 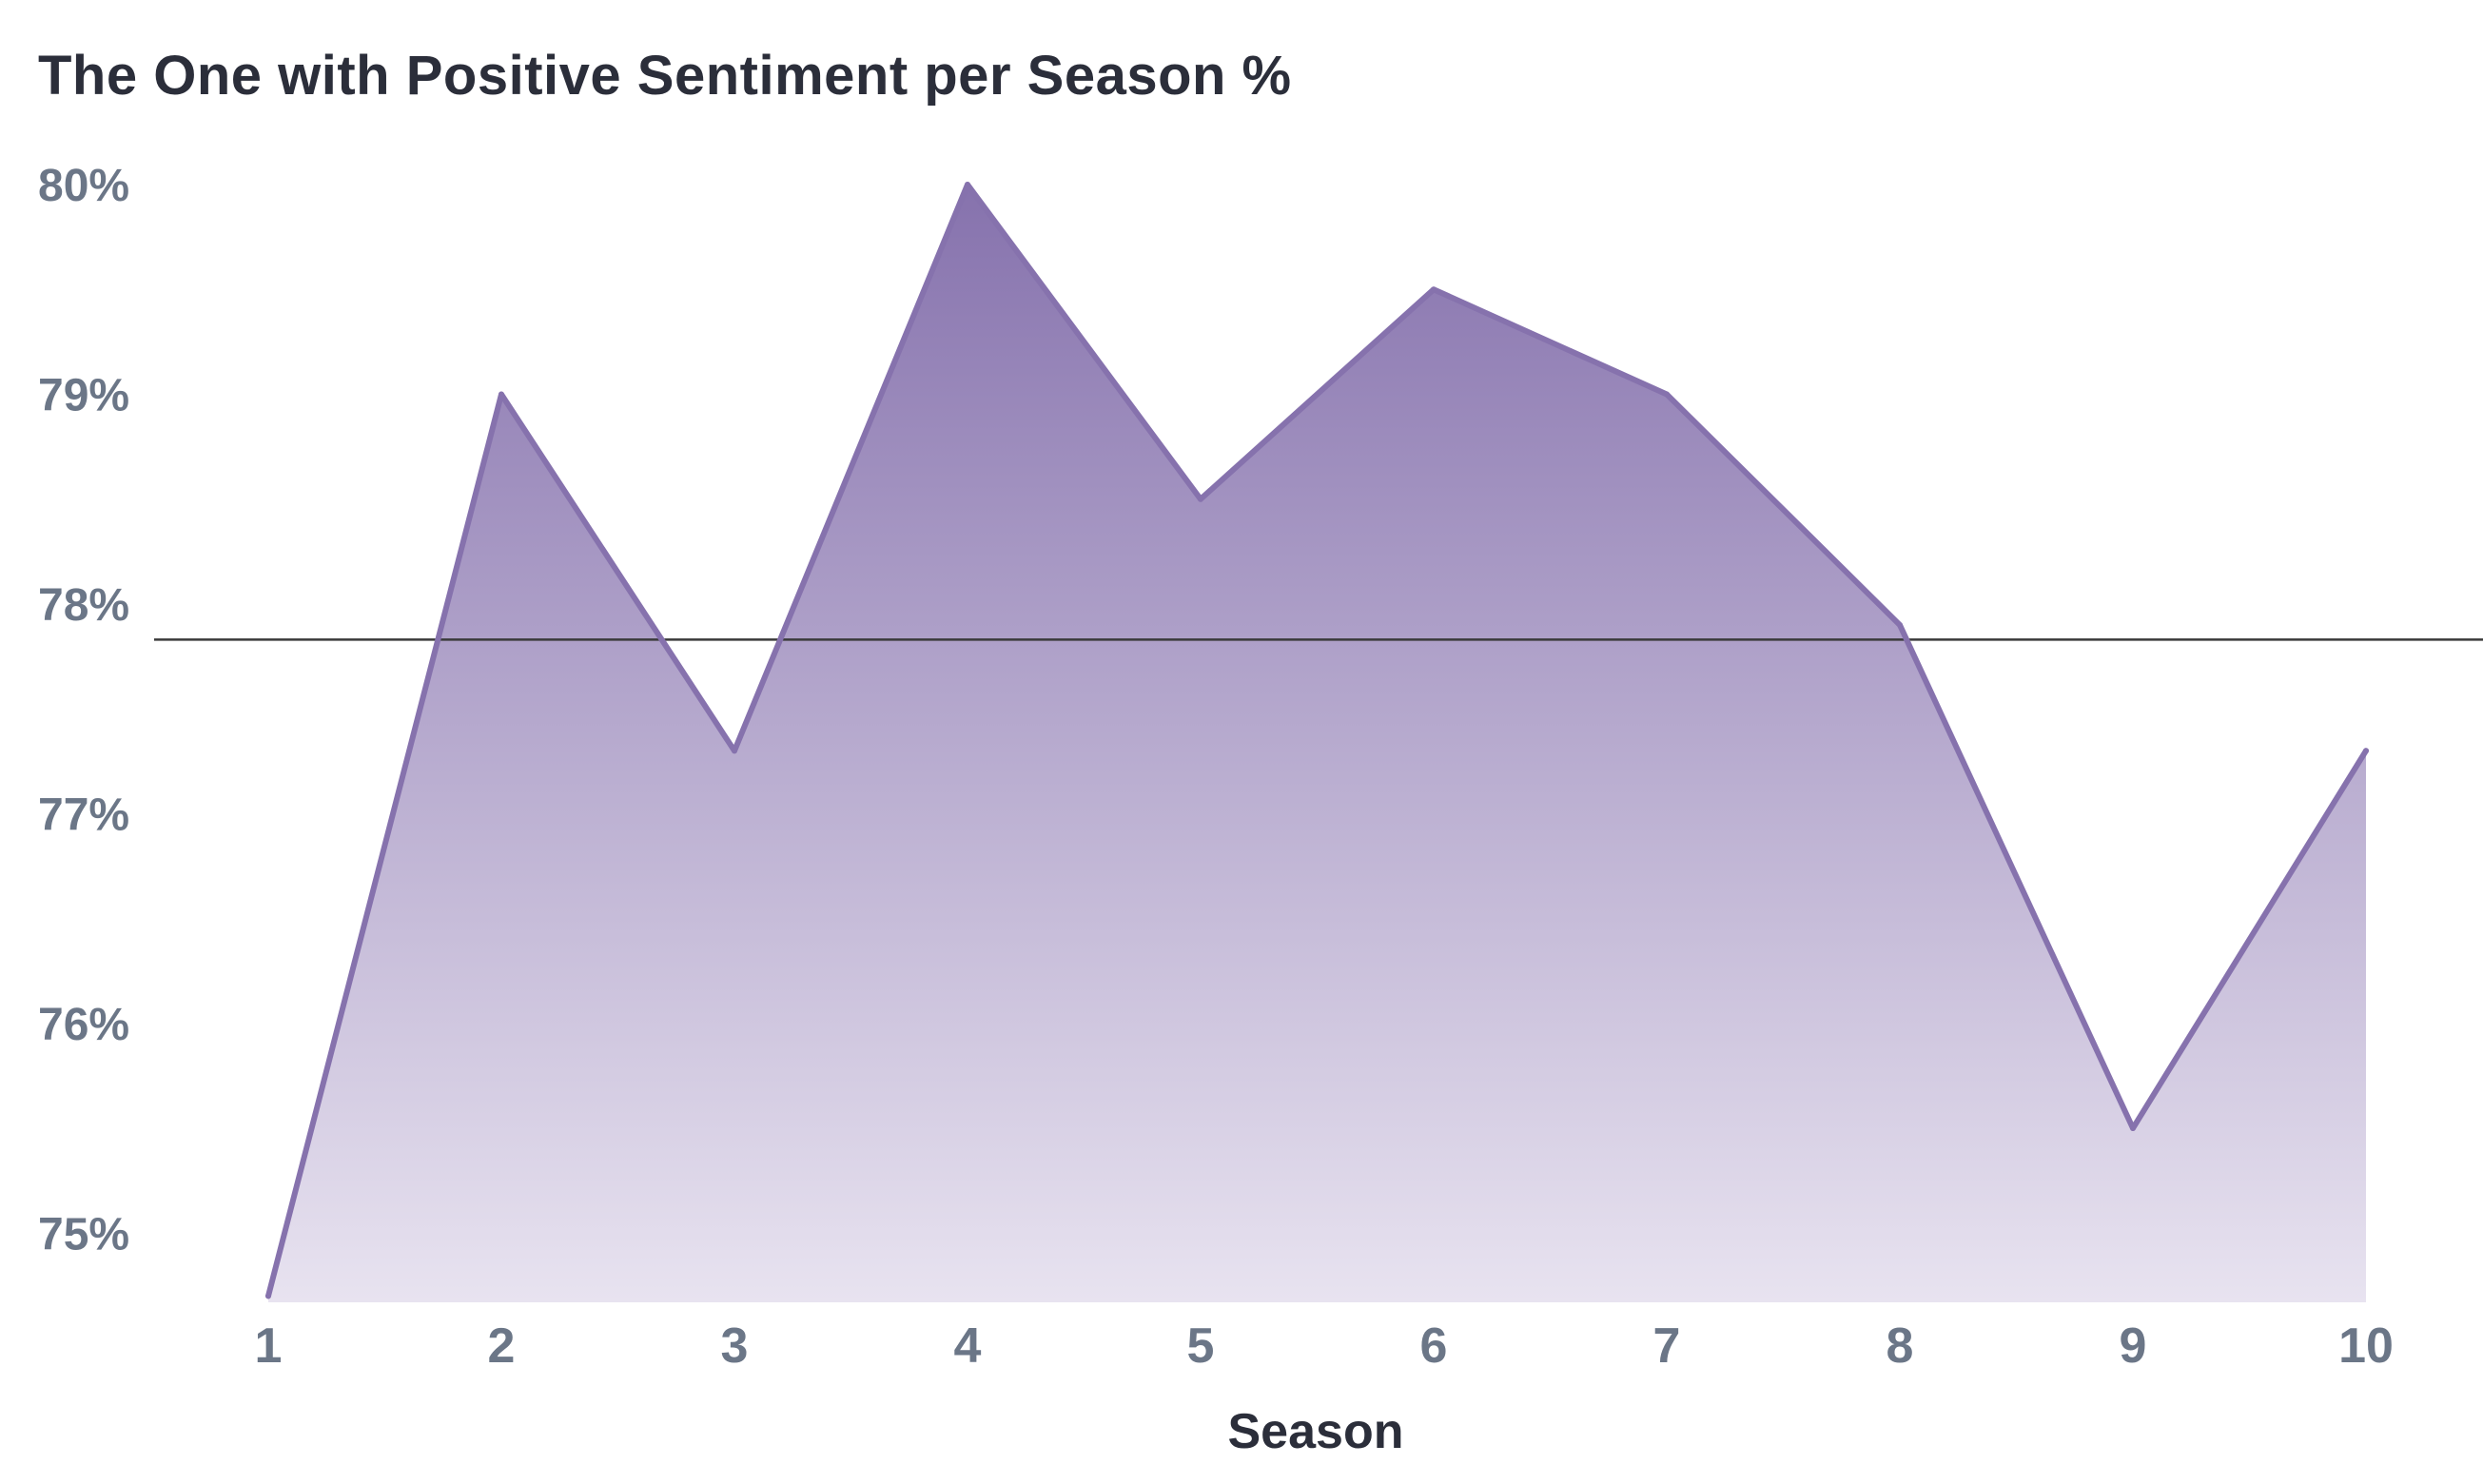 What do you see at coordinates (83, 1234) in the screenshot?
I see `y-tick-label: 75%` at bounding box center [83, 1234].